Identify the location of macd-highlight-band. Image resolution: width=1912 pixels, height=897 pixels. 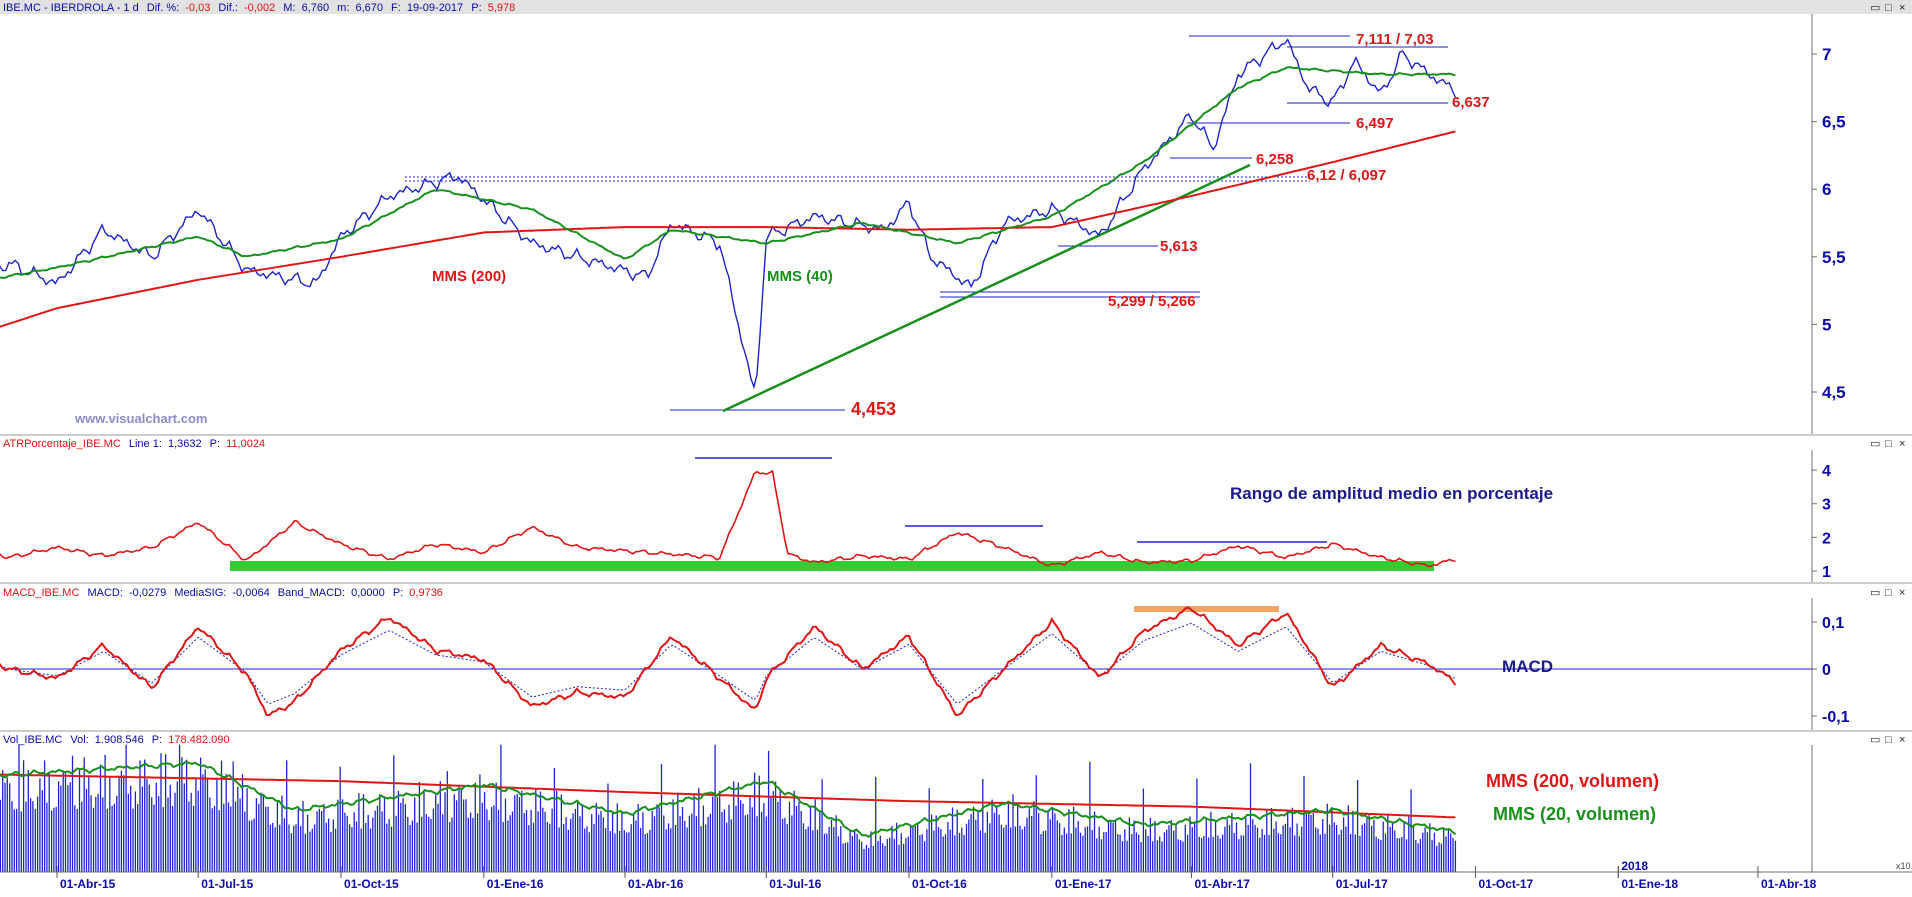
(1206, 609).